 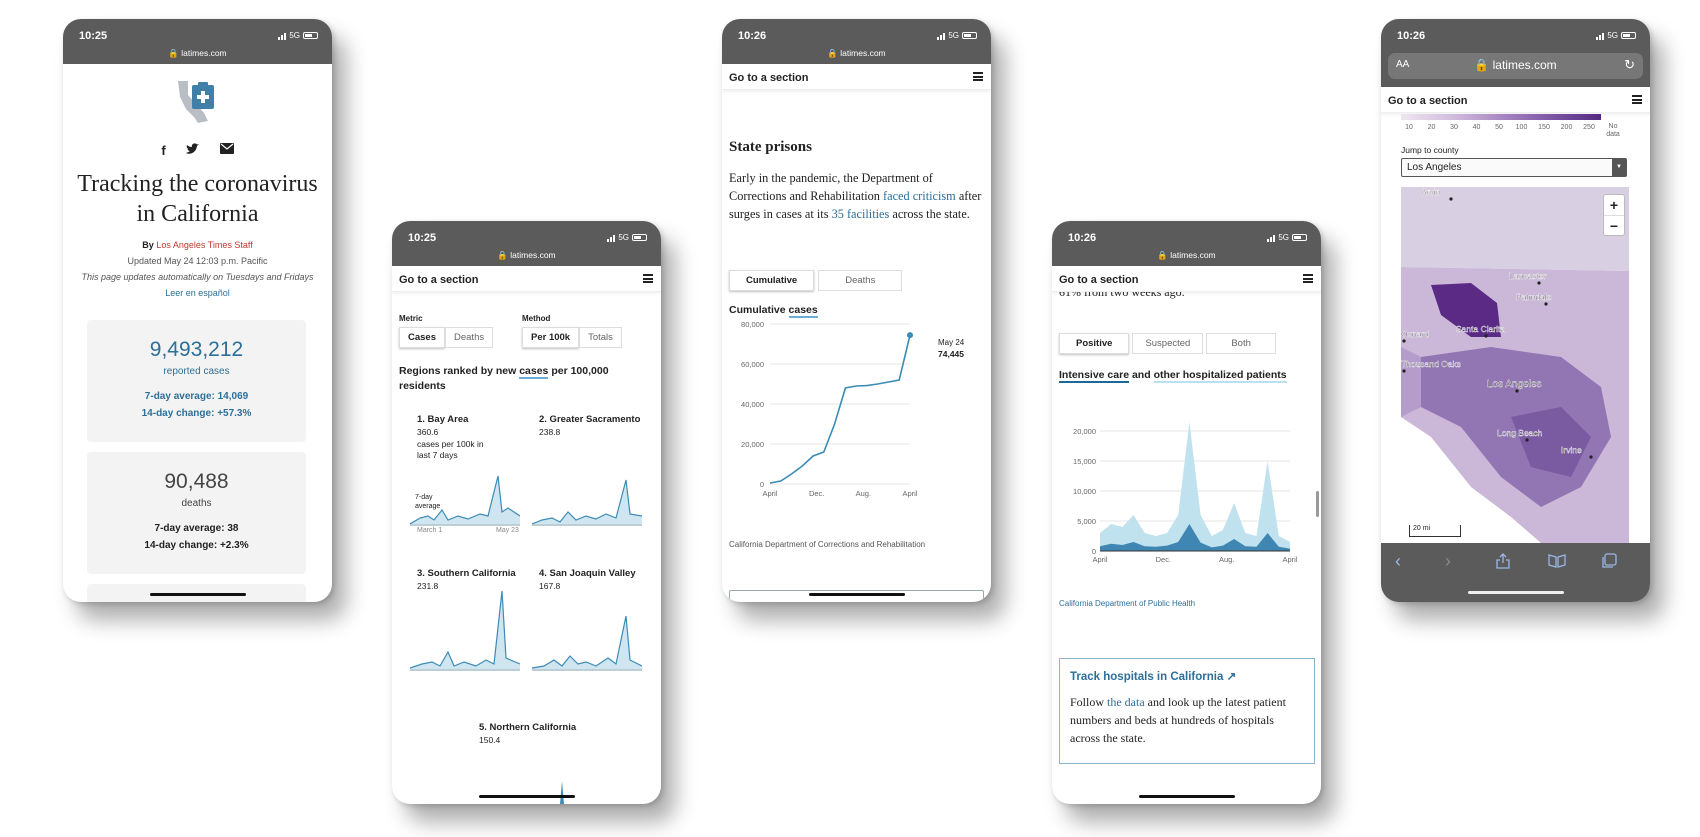 What do you see at coordinates (919, 196) in the screenshot?
I see `faced-criticism-link: faced criticism` at bounding box center [919, 196].